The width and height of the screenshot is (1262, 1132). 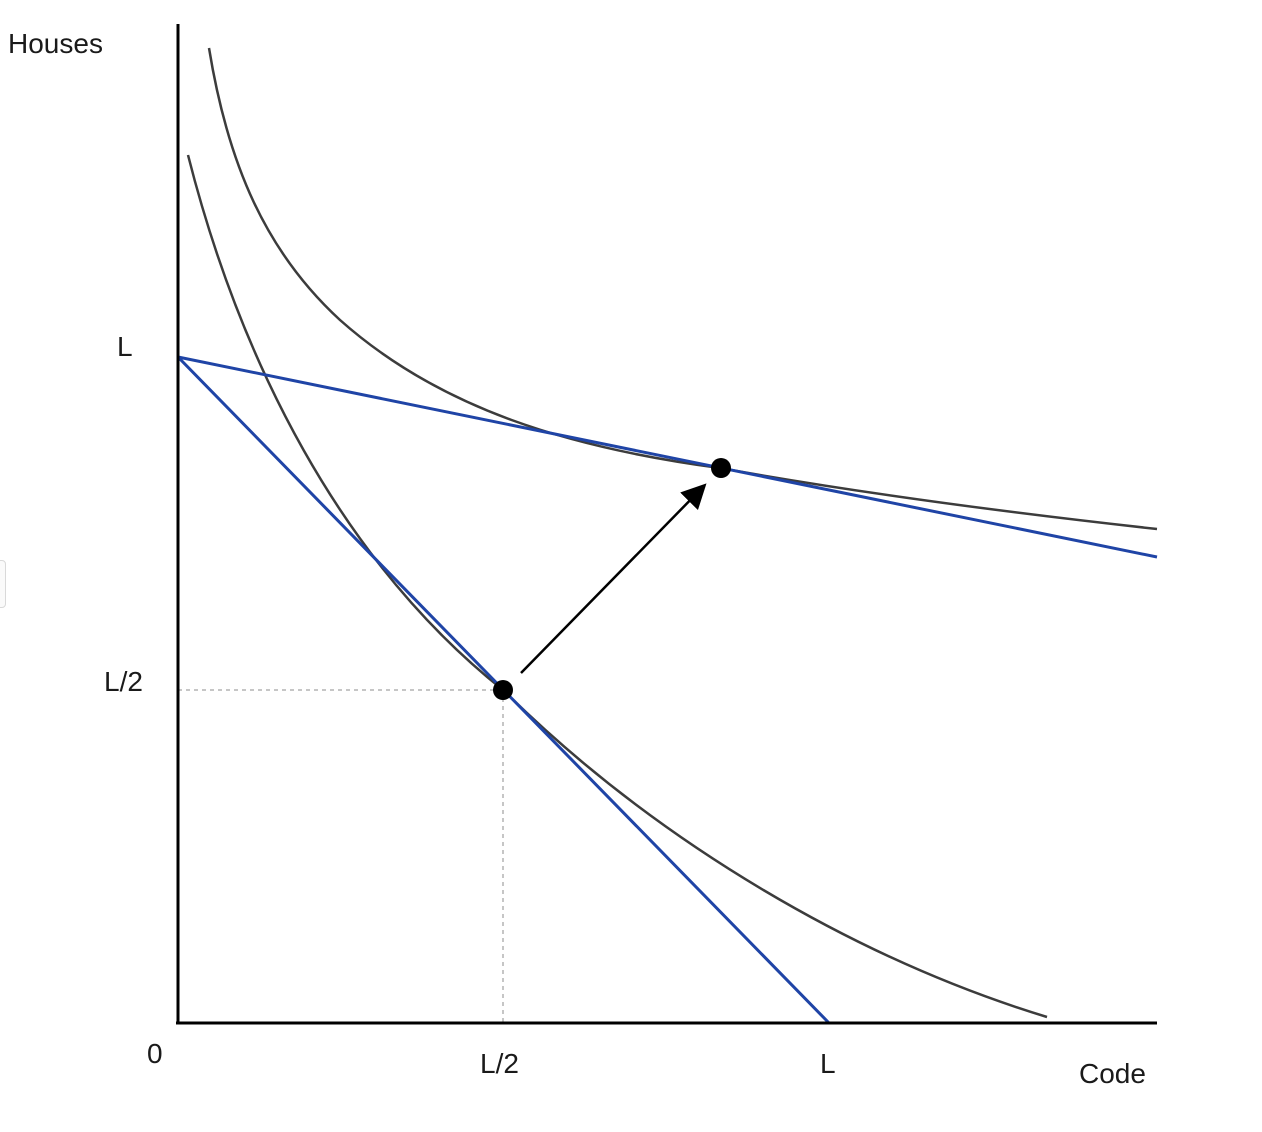 I want to click on x-tick-label-l-half: L/2, so click(x=499, y=1063).